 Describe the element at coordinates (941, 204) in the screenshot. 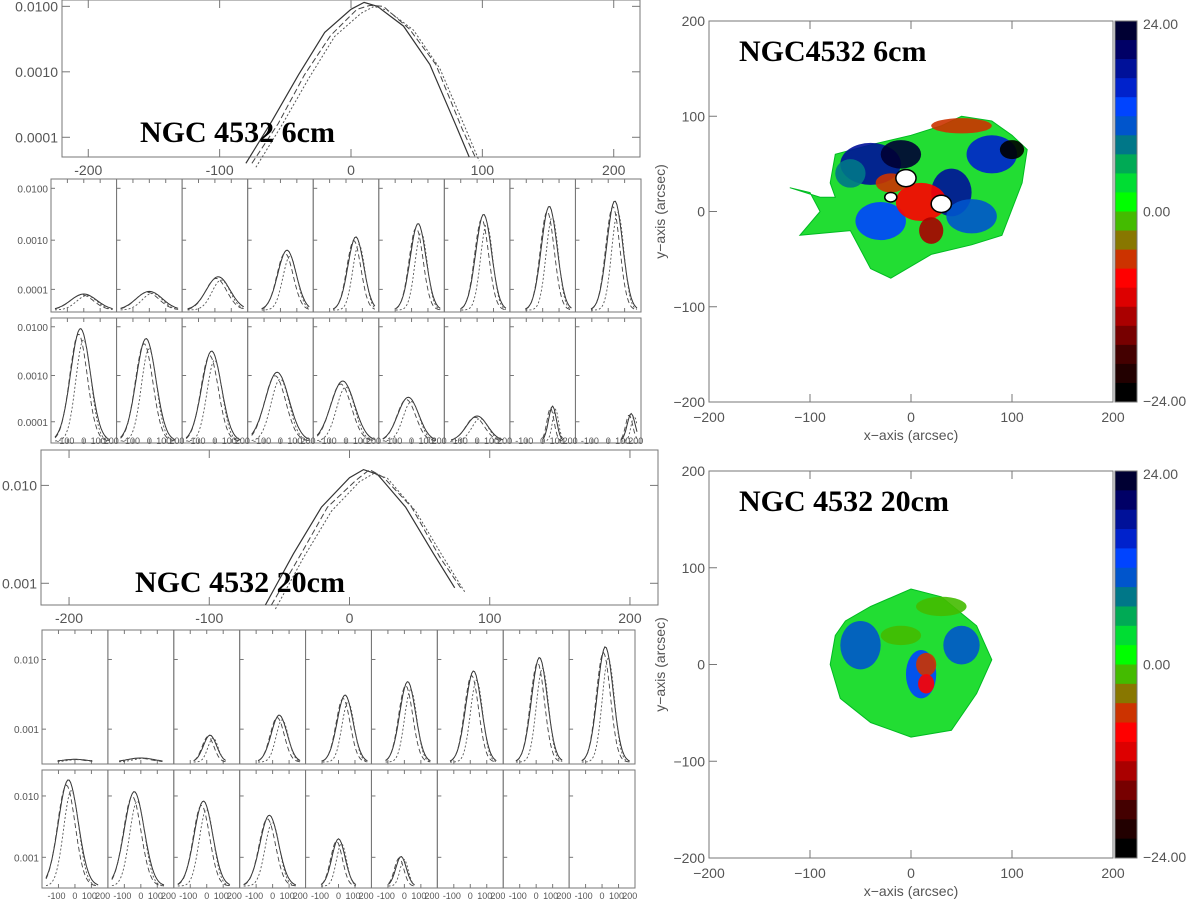

I see `data-gap` at that location.